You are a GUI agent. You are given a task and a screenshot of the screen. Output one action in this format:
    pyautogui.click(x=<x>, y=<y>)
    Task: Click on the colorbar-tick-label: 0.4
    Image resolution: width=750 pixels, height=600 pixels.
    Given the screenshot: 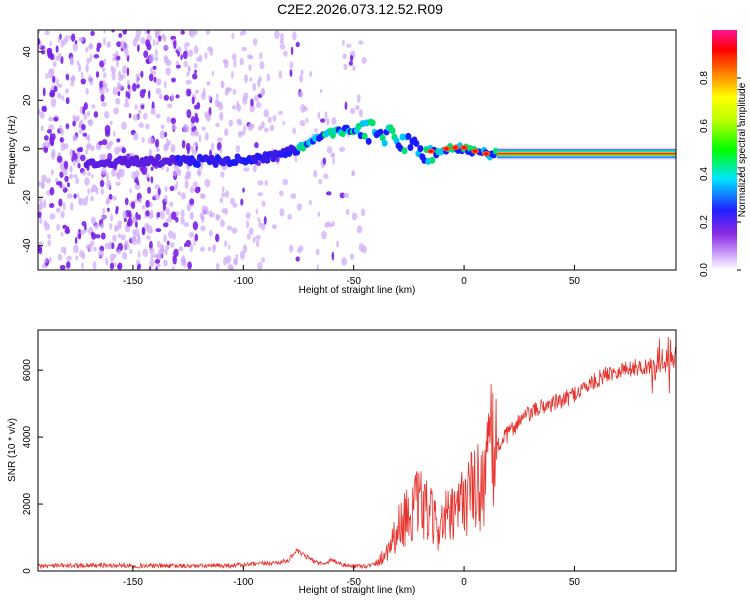 What is the action you would take?
    pyautogui.click(x=704, y=174)
    